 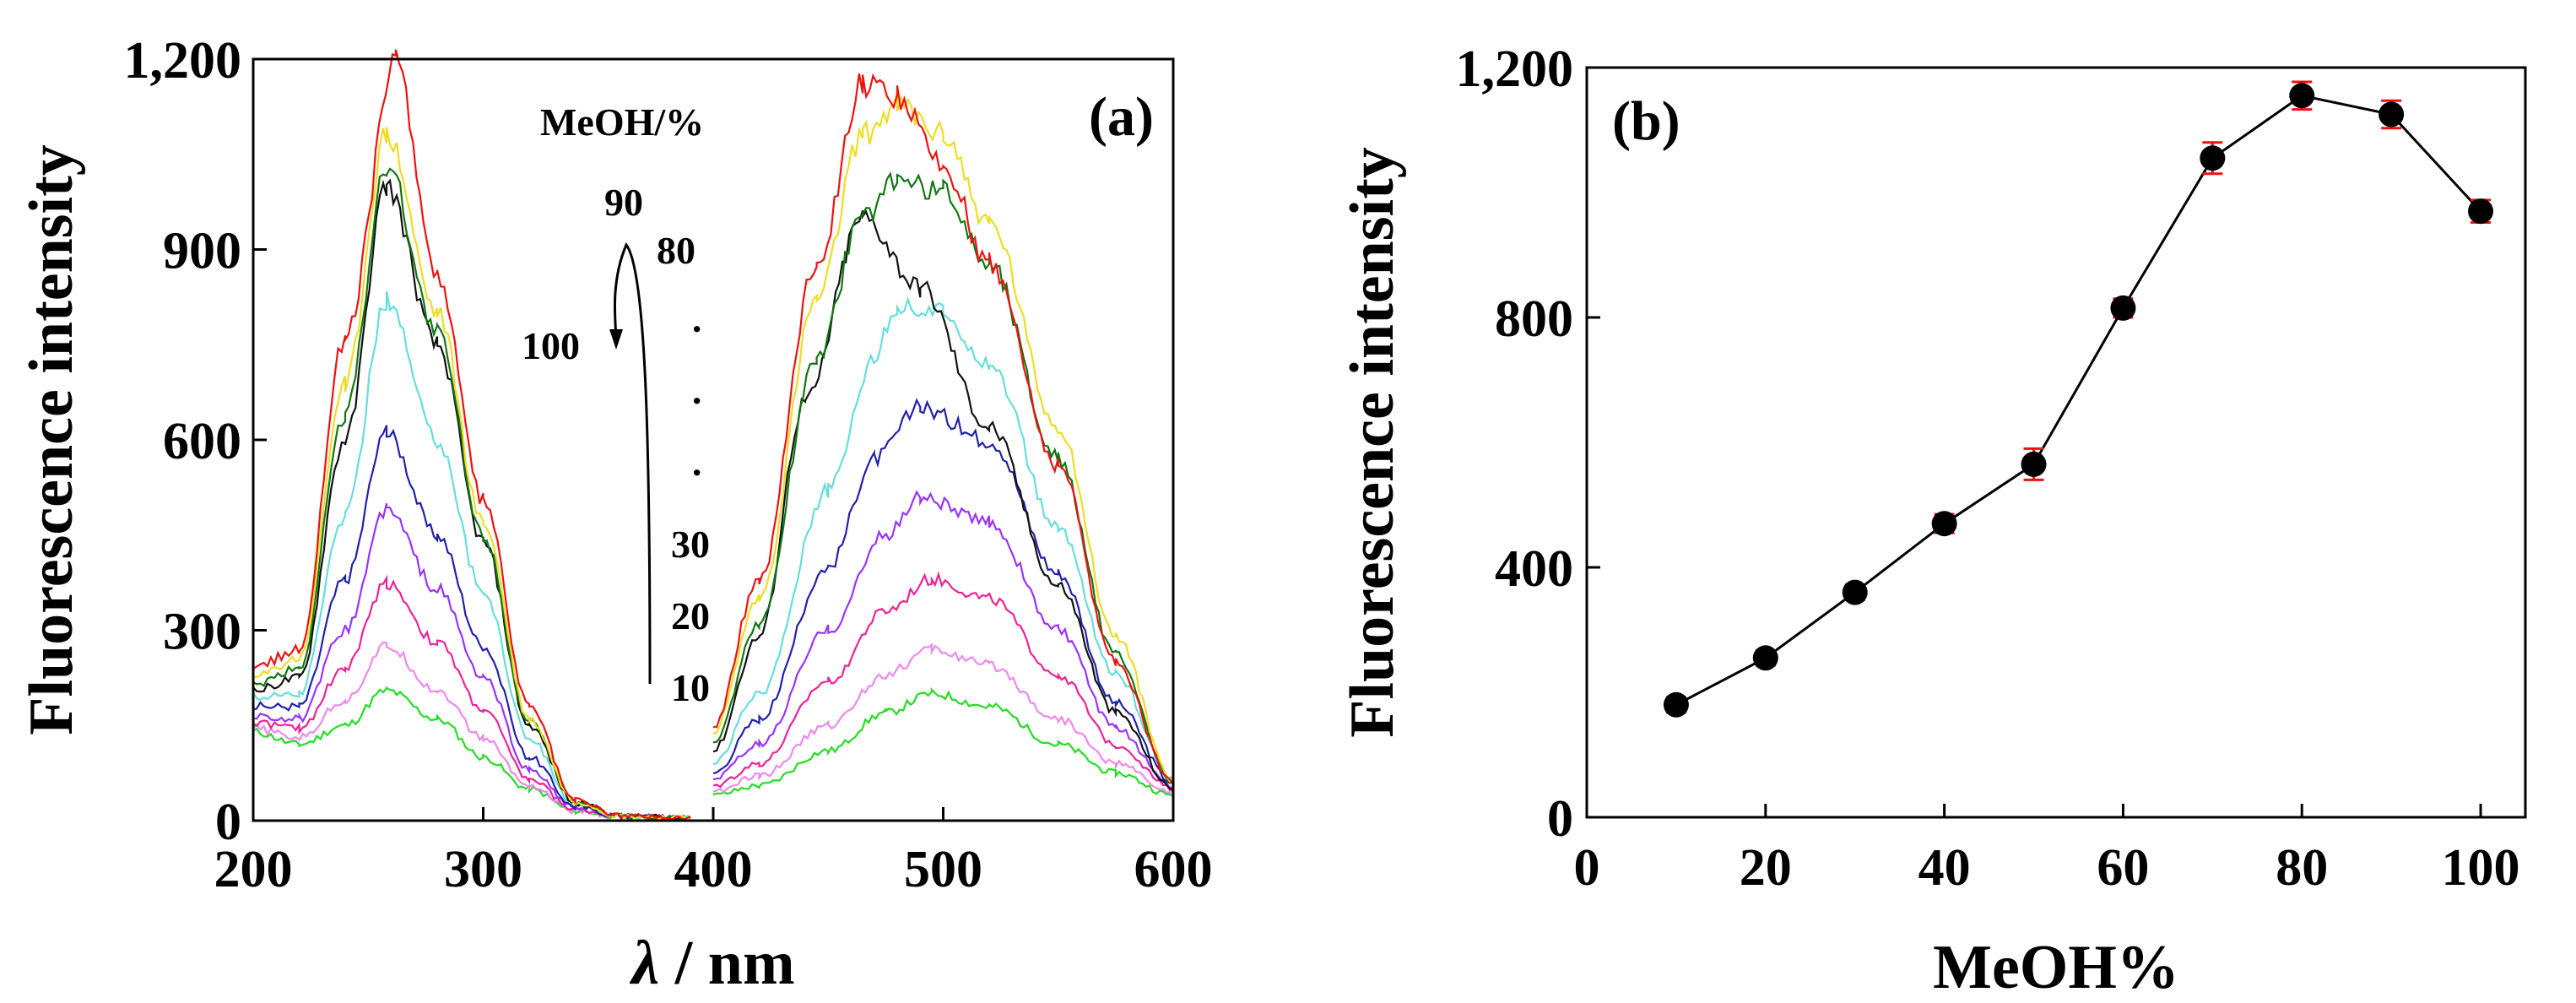 What do you see at coordinates (676, 250) in the screenshot?
I see `panel-a-legend-label: 80` at bounding box center [676, 250].